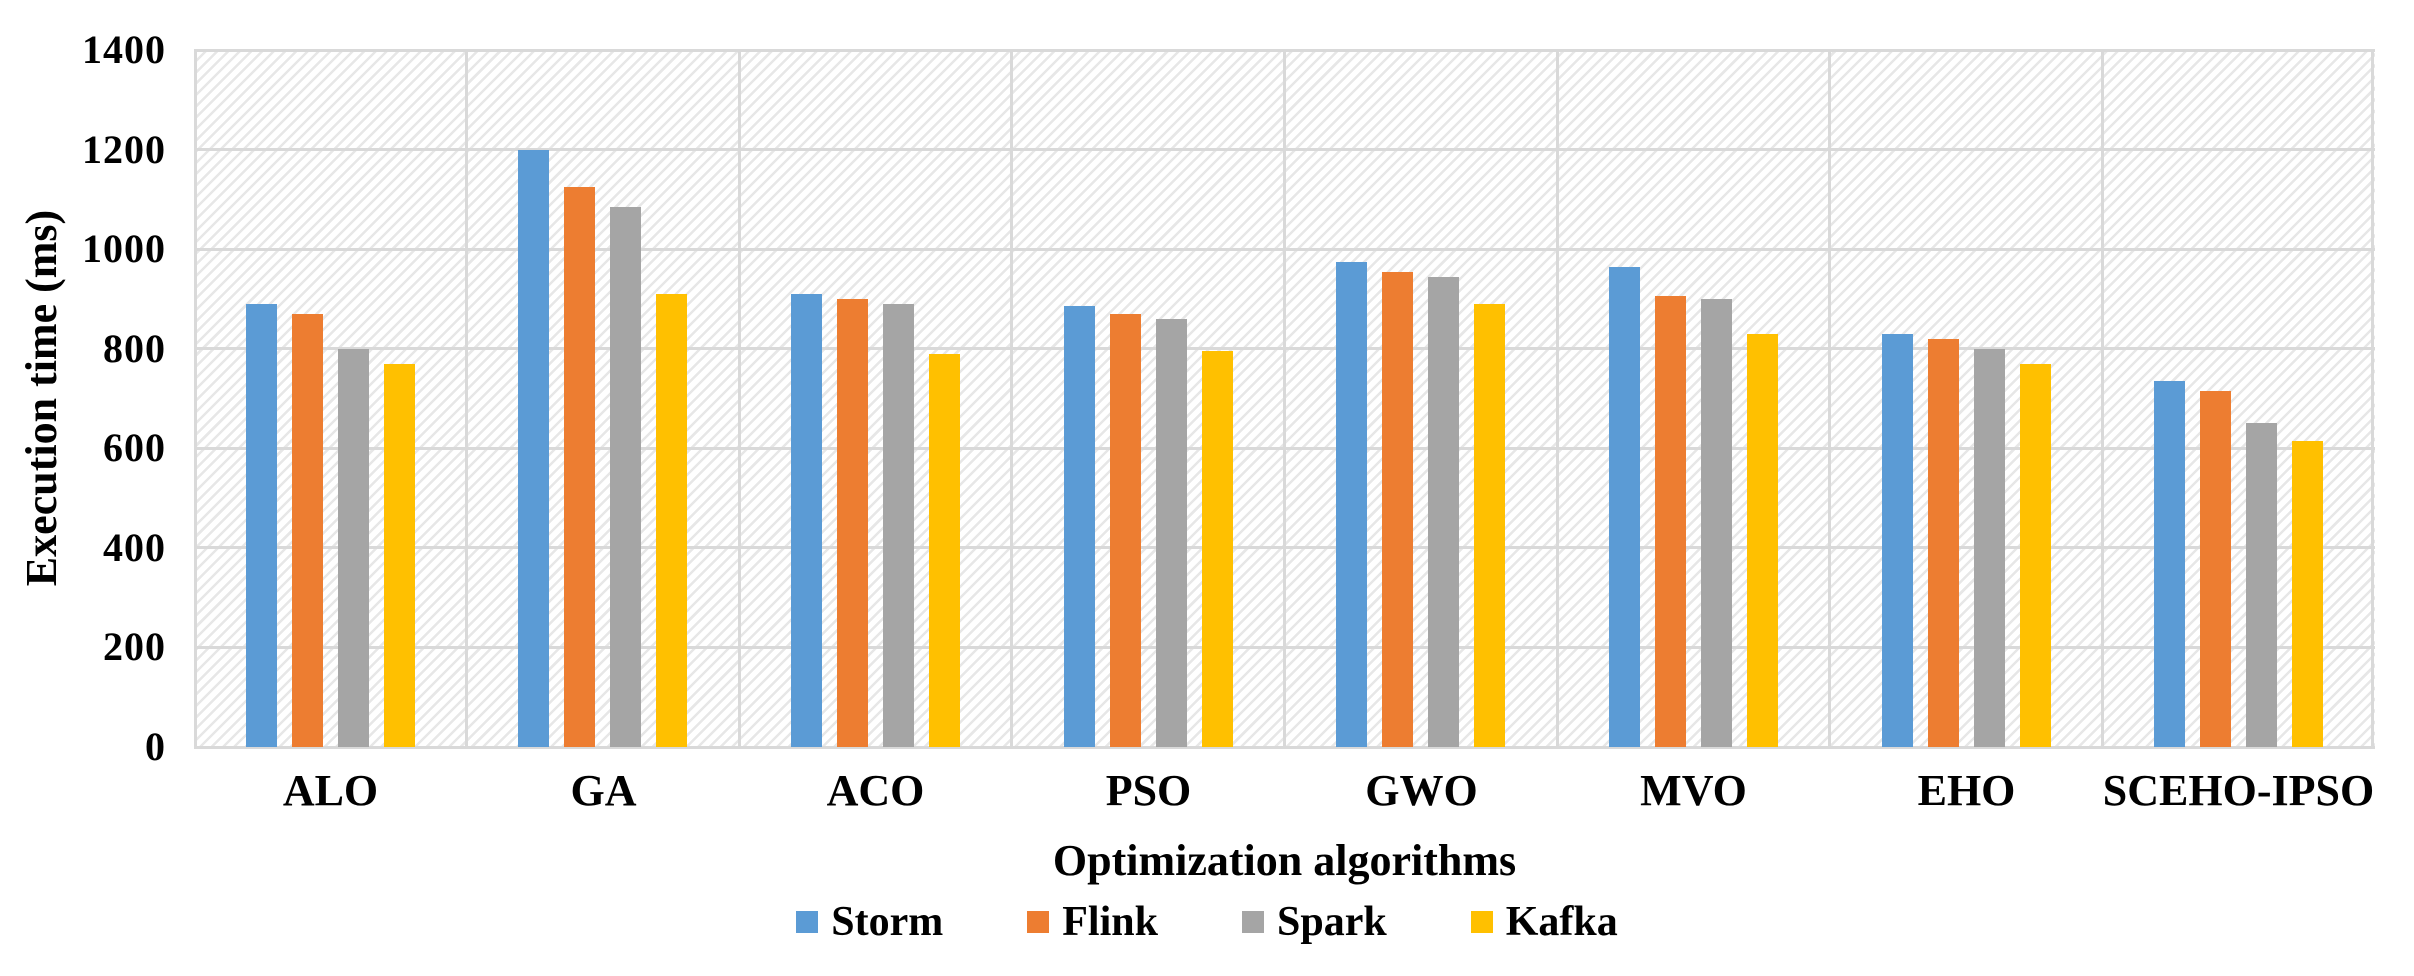  Describe the element at coordinates (1252, 922) in the screenshot. I see `legend-swatch-spark` at that location.